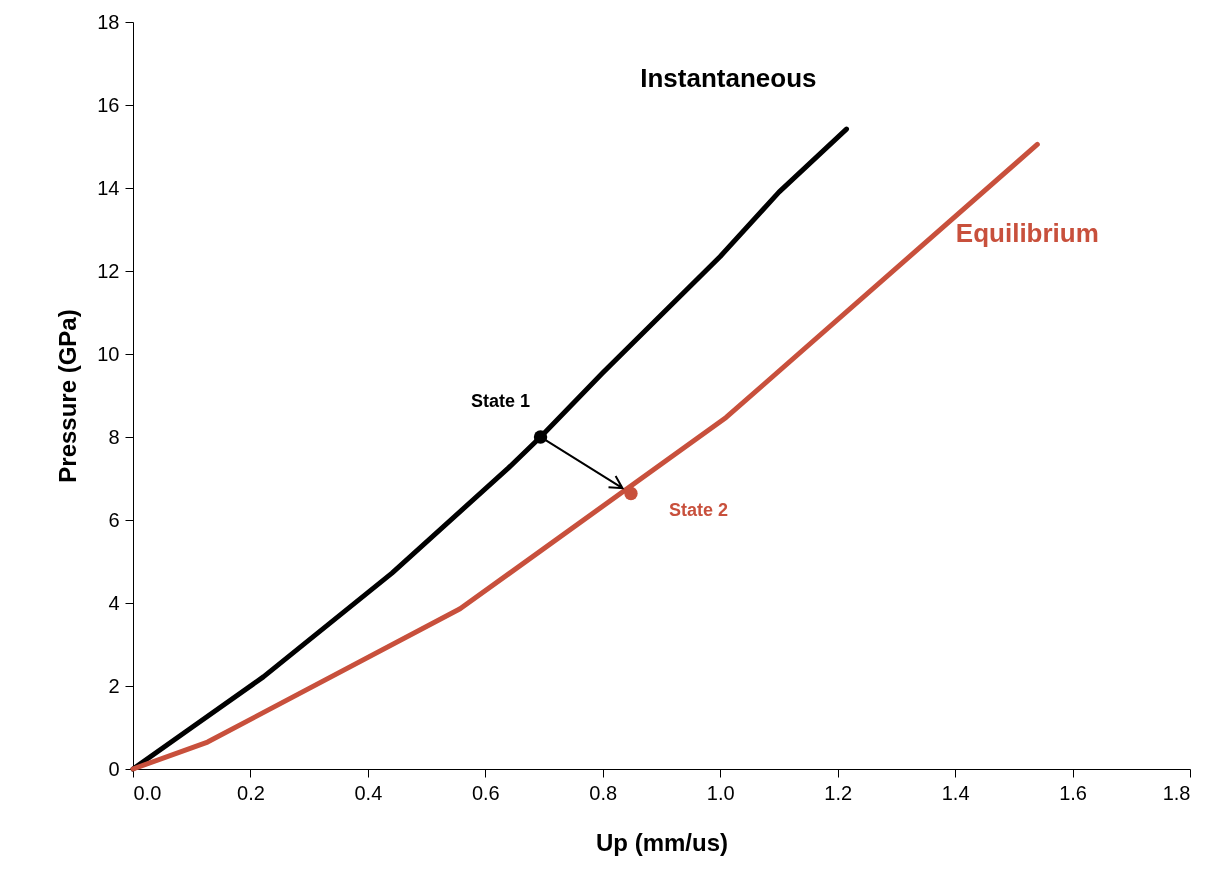  I want to click on y-axis-title: Pressure (GPa), so click(68, 396).